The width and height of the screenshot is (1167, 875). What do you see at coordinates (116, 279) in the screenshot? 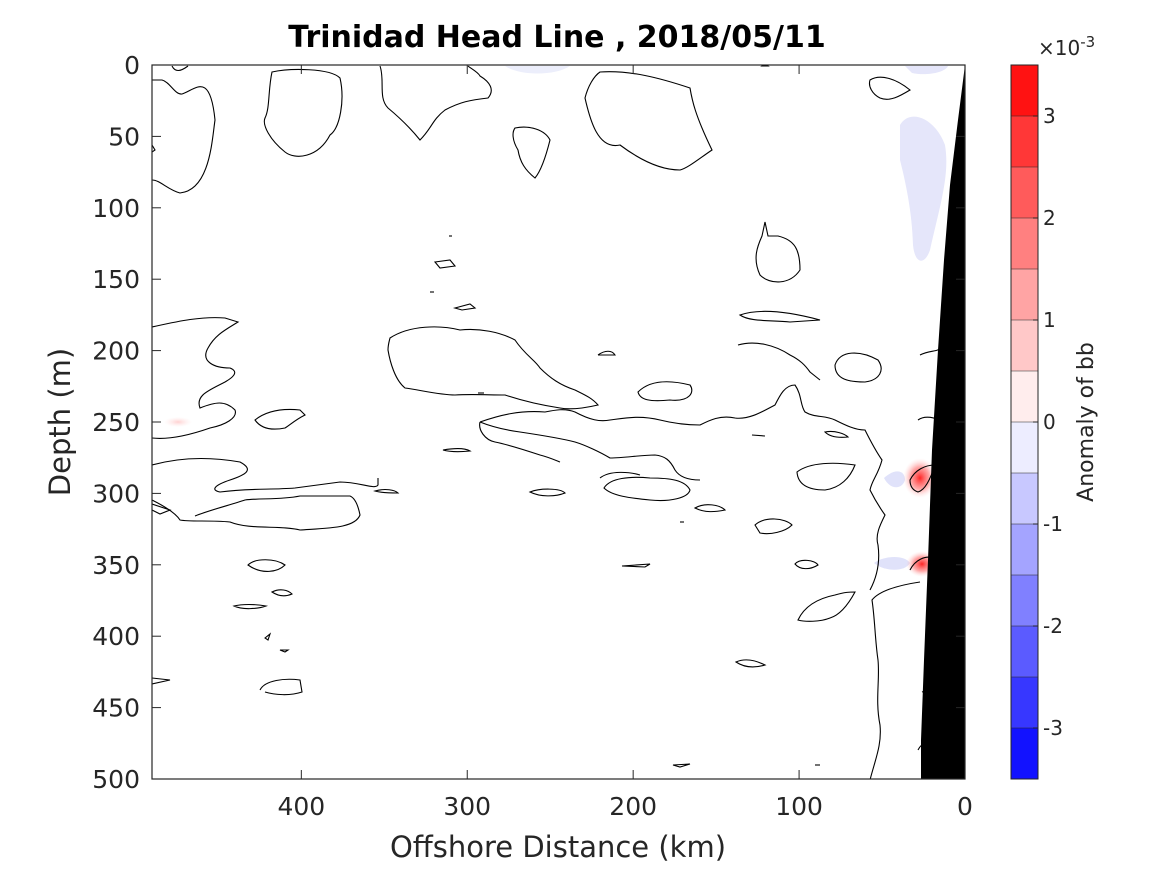
I see `y-tick-label: 150` at bounding box center [116, 279].